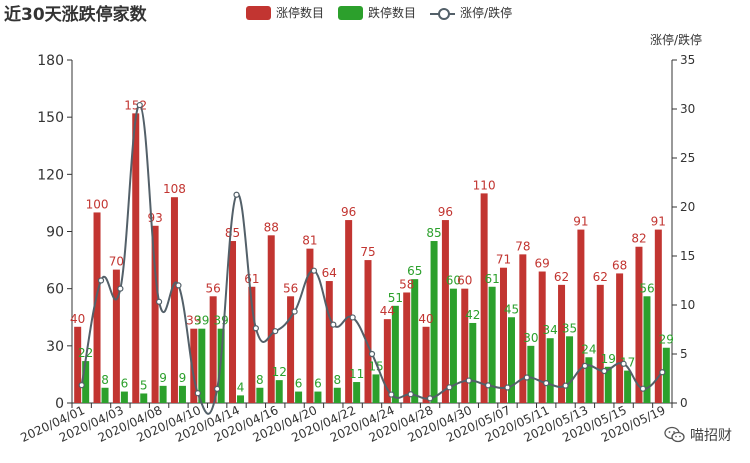  Describe the element at coordinates (530, 338) in the screenshot. I see `bar-label-limit-down: 30` at that location.